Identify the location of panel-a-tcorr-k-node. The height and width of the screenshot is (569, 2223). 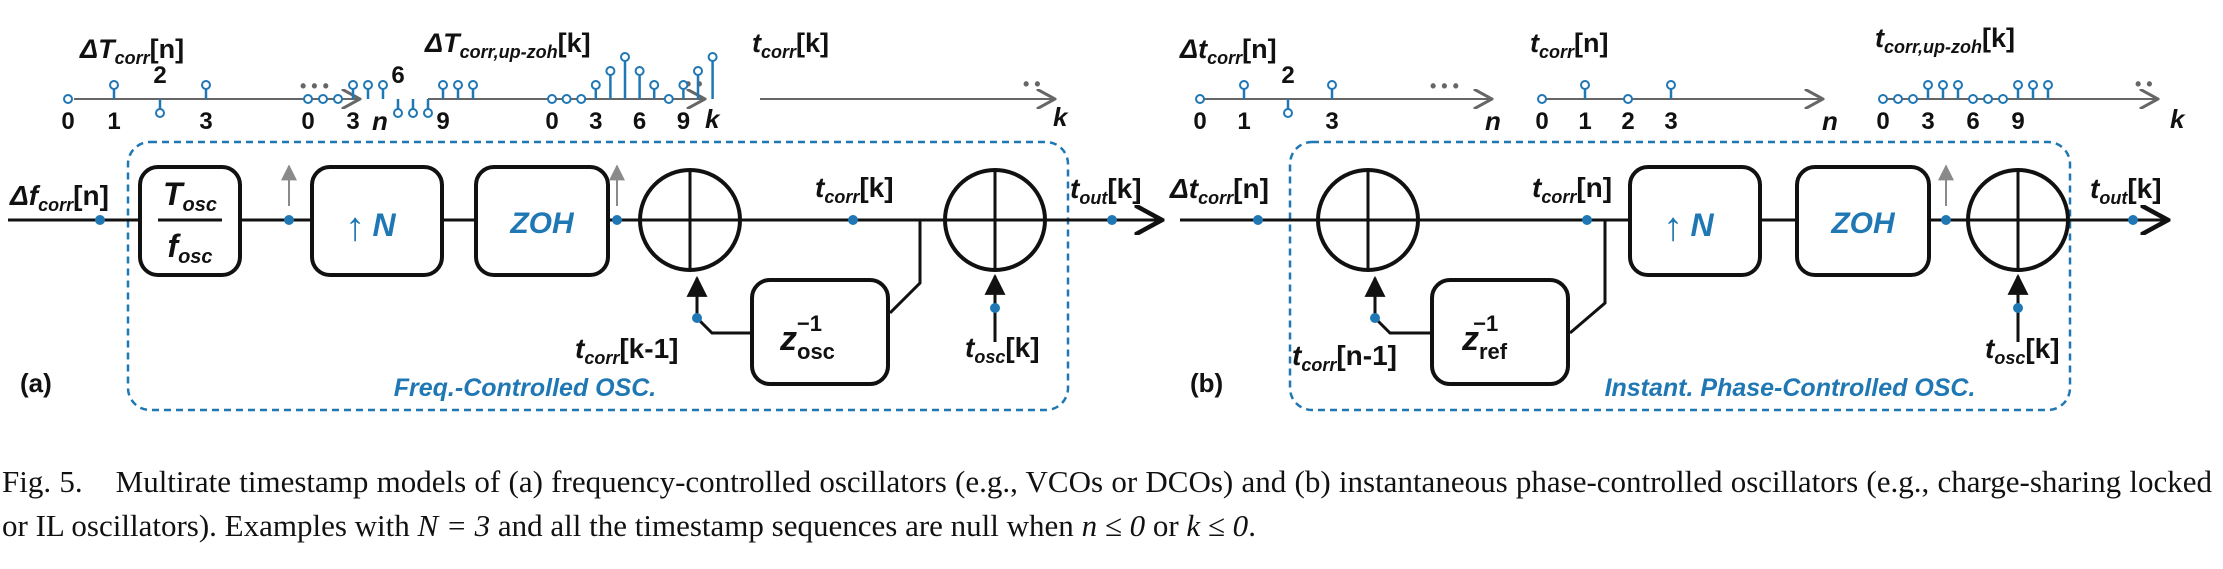
(853, 220).